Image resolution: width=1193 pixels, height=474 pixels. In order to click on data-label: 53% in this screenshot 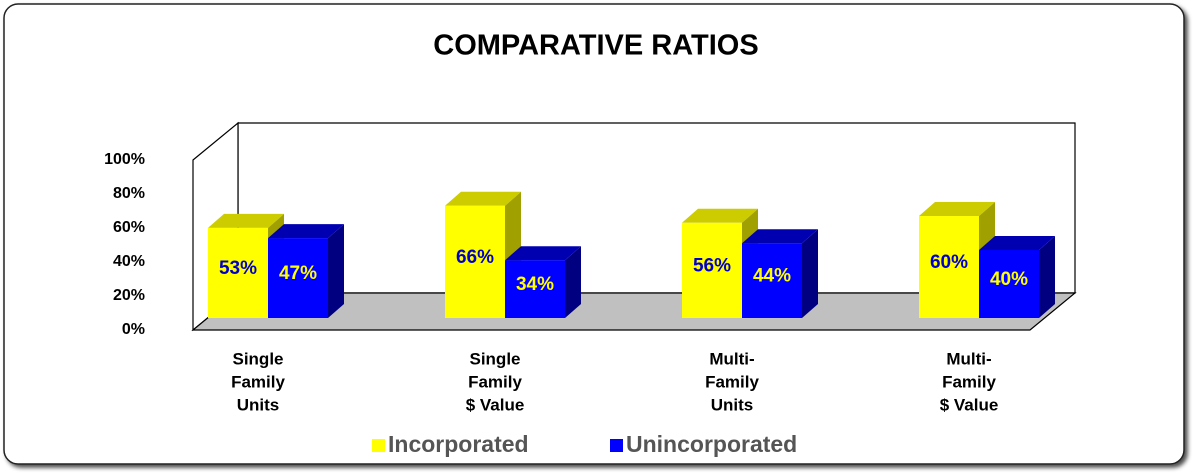, I will do `click(238, 268)`.